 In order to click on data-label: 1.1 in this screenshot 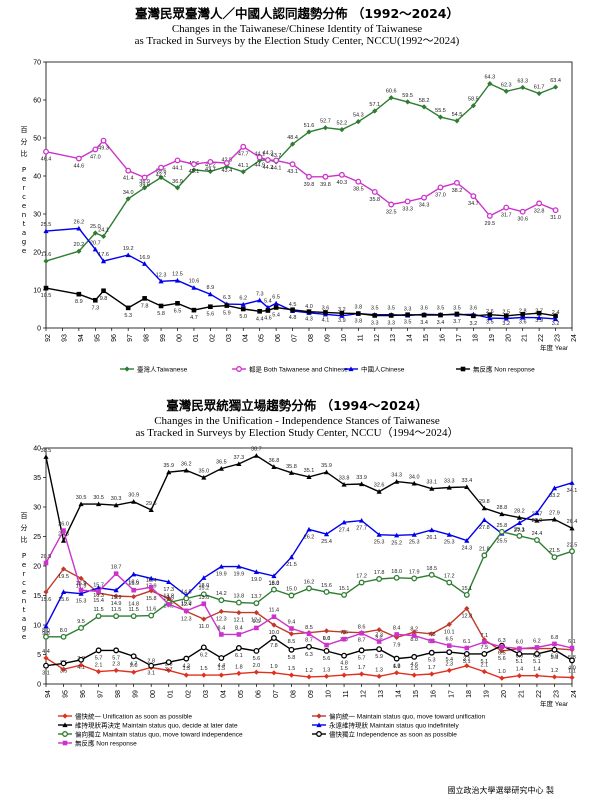, I will do `click(572, 672)`.